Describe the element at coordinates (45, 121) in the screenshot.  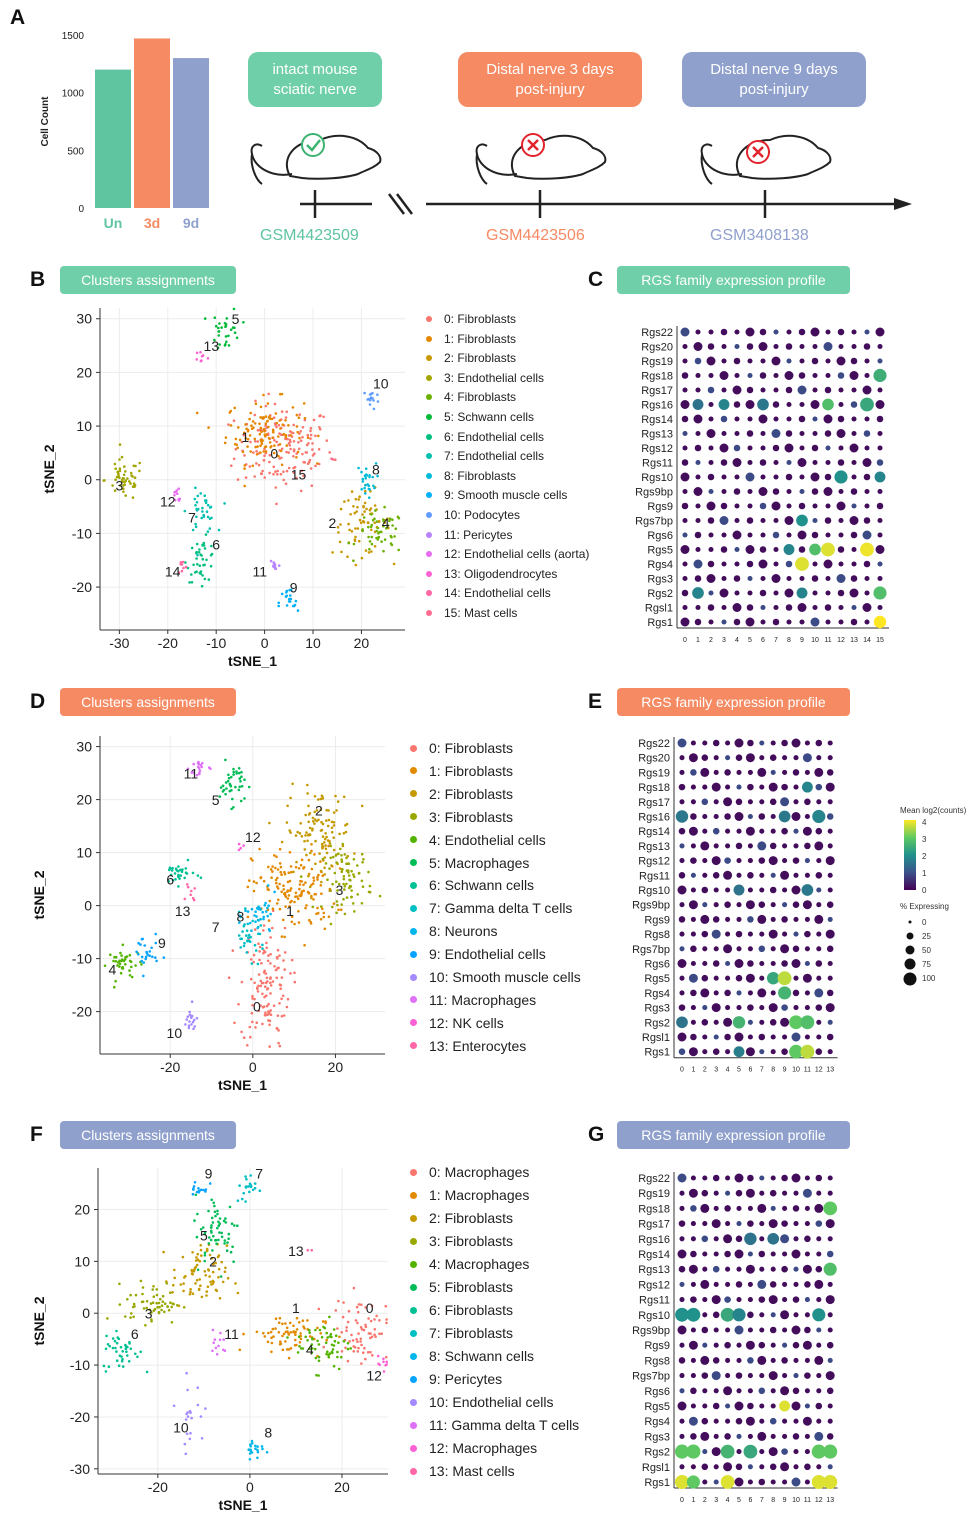
I see `y-axis-label: Cell Count` at that location.